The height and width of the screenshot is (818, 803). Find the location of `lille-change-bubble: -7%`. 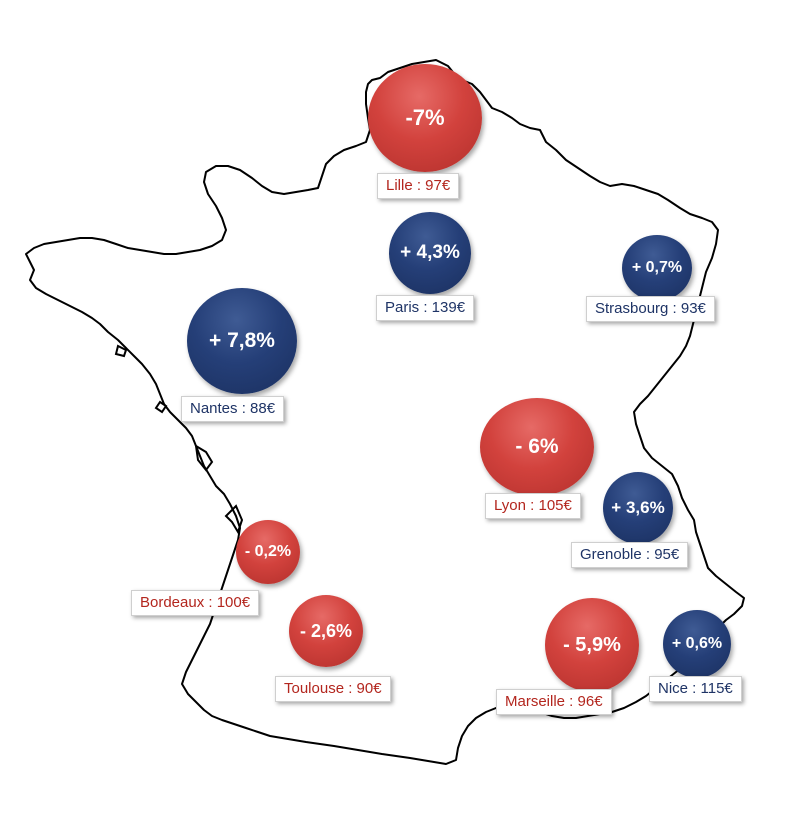

lille-change-bubble: -7% is located at coordinates (425, 118).